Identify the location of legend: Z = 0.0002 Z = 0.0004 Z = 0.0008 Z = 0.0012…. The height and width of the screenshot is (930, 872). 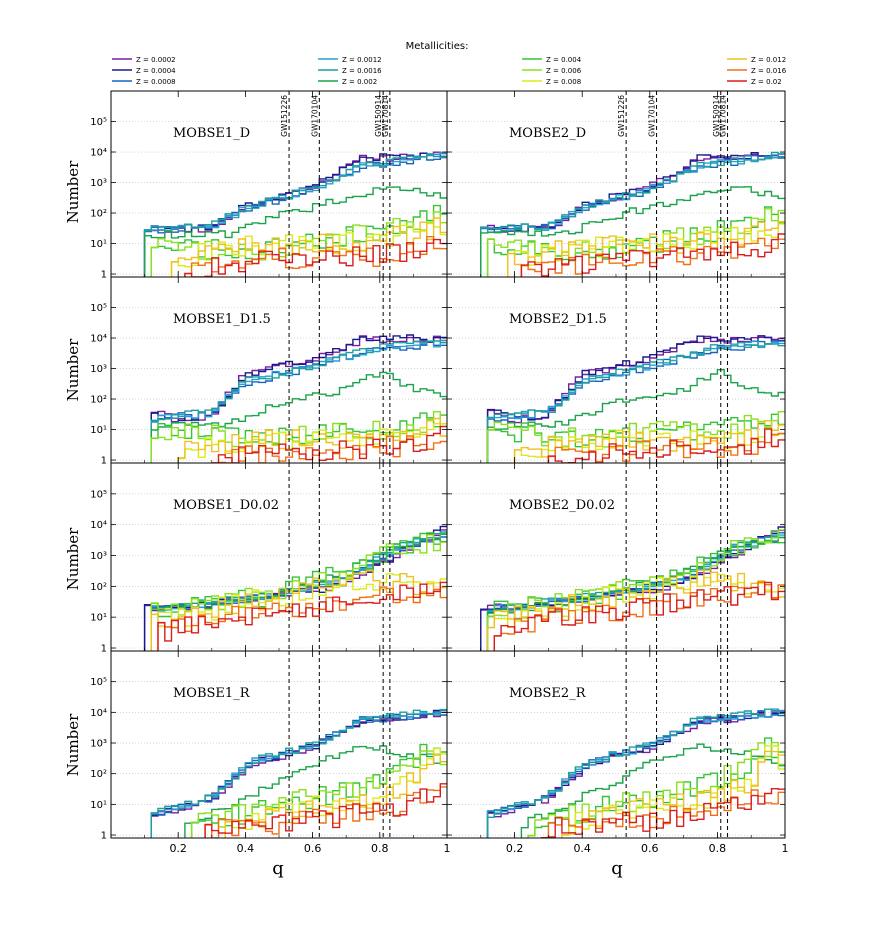
(449, 71).